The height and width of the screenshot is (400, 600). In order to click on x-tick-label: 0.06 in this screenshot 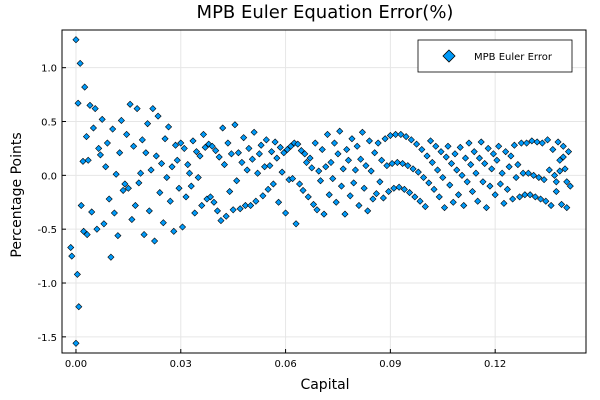, I will do `click(285, 364)`.